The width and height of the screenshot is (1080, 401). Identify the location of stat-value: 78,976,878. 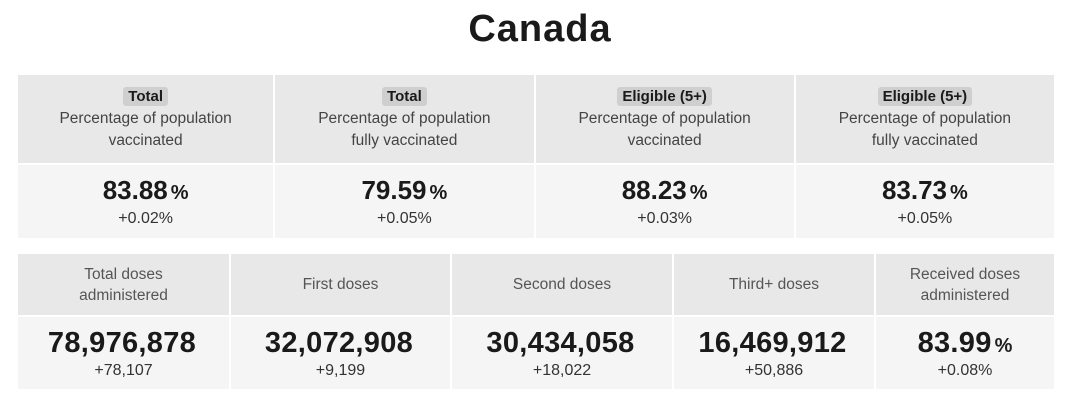
(122, 343).